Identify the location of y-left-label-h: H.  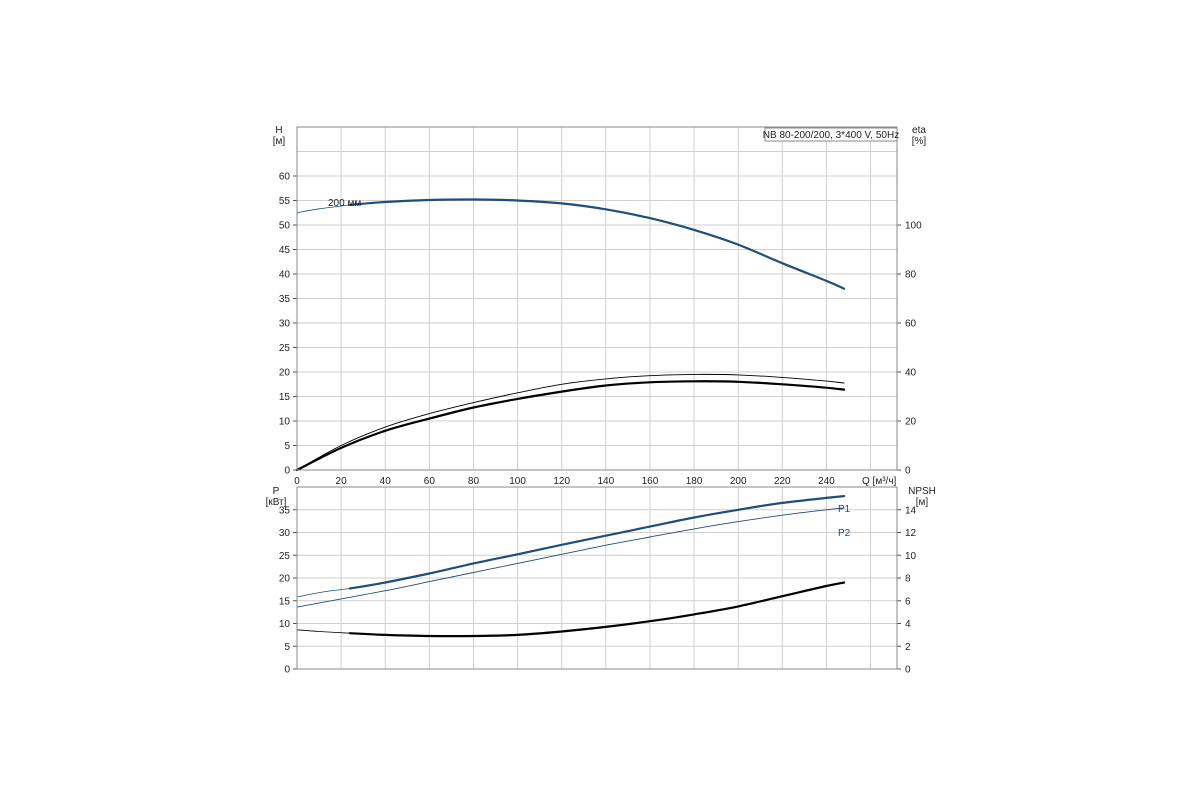
(278, 130).